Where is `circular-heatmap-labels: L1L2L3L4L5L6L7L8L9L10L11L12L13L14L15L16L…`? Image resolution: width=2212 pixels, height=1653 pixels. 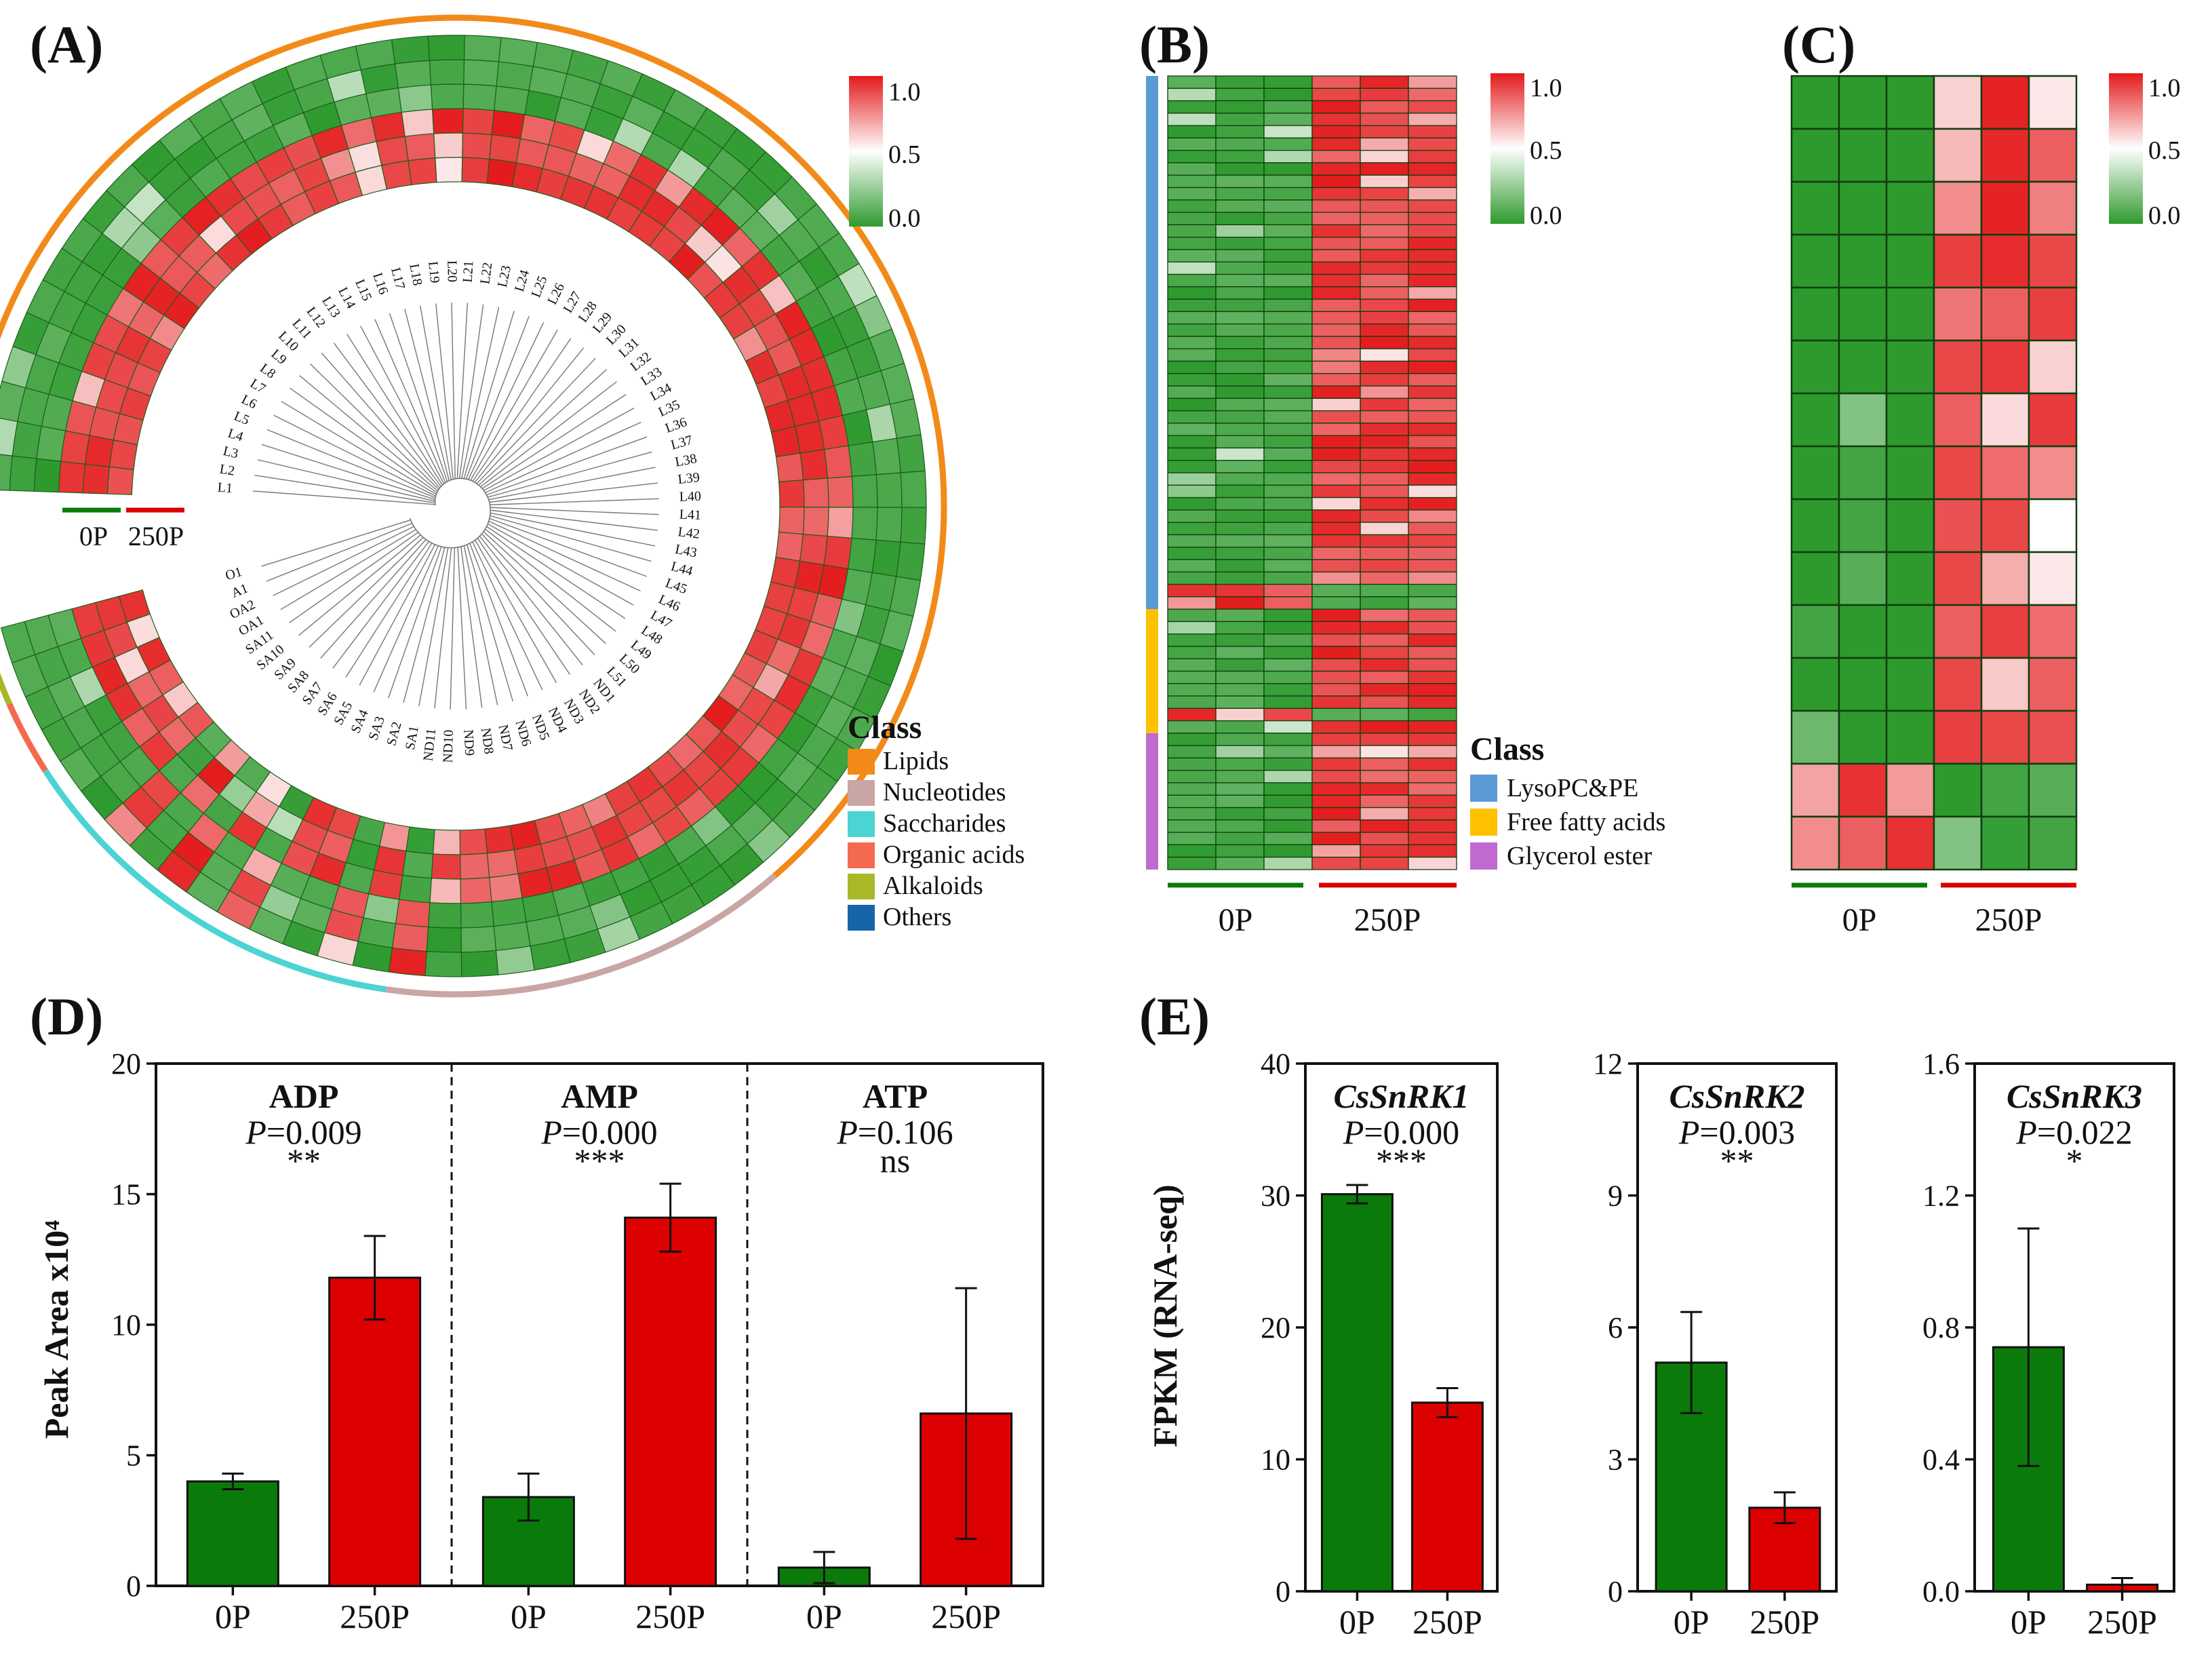
circular-heatmap-labels: L1L2L3L4L5L6L7L8L9L10L11L12L13L14L15L16L… is located at coordinates (459, 511).